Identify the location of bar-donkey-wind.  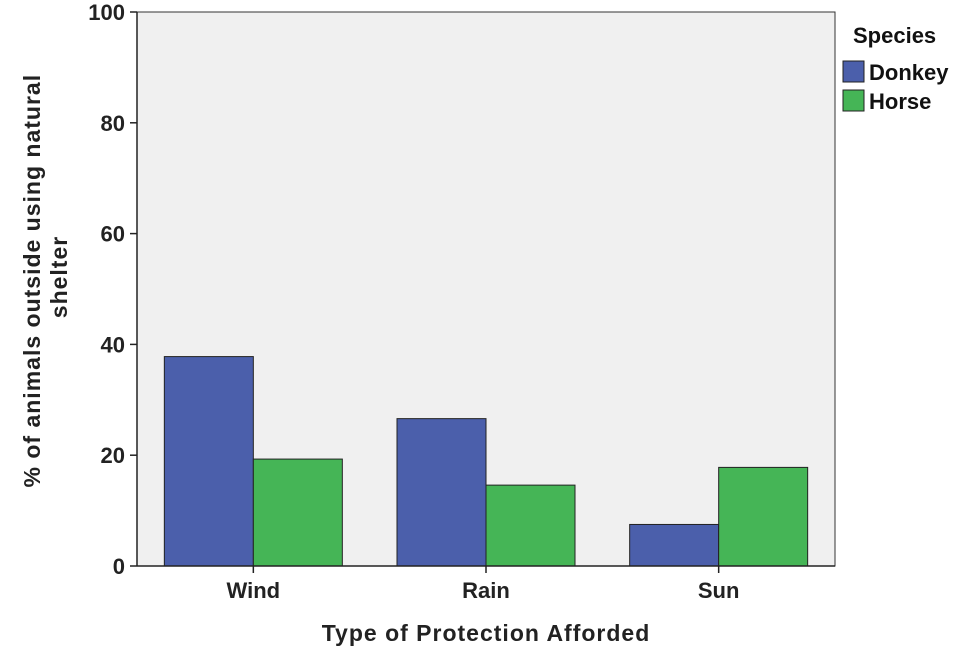
(208, 461).